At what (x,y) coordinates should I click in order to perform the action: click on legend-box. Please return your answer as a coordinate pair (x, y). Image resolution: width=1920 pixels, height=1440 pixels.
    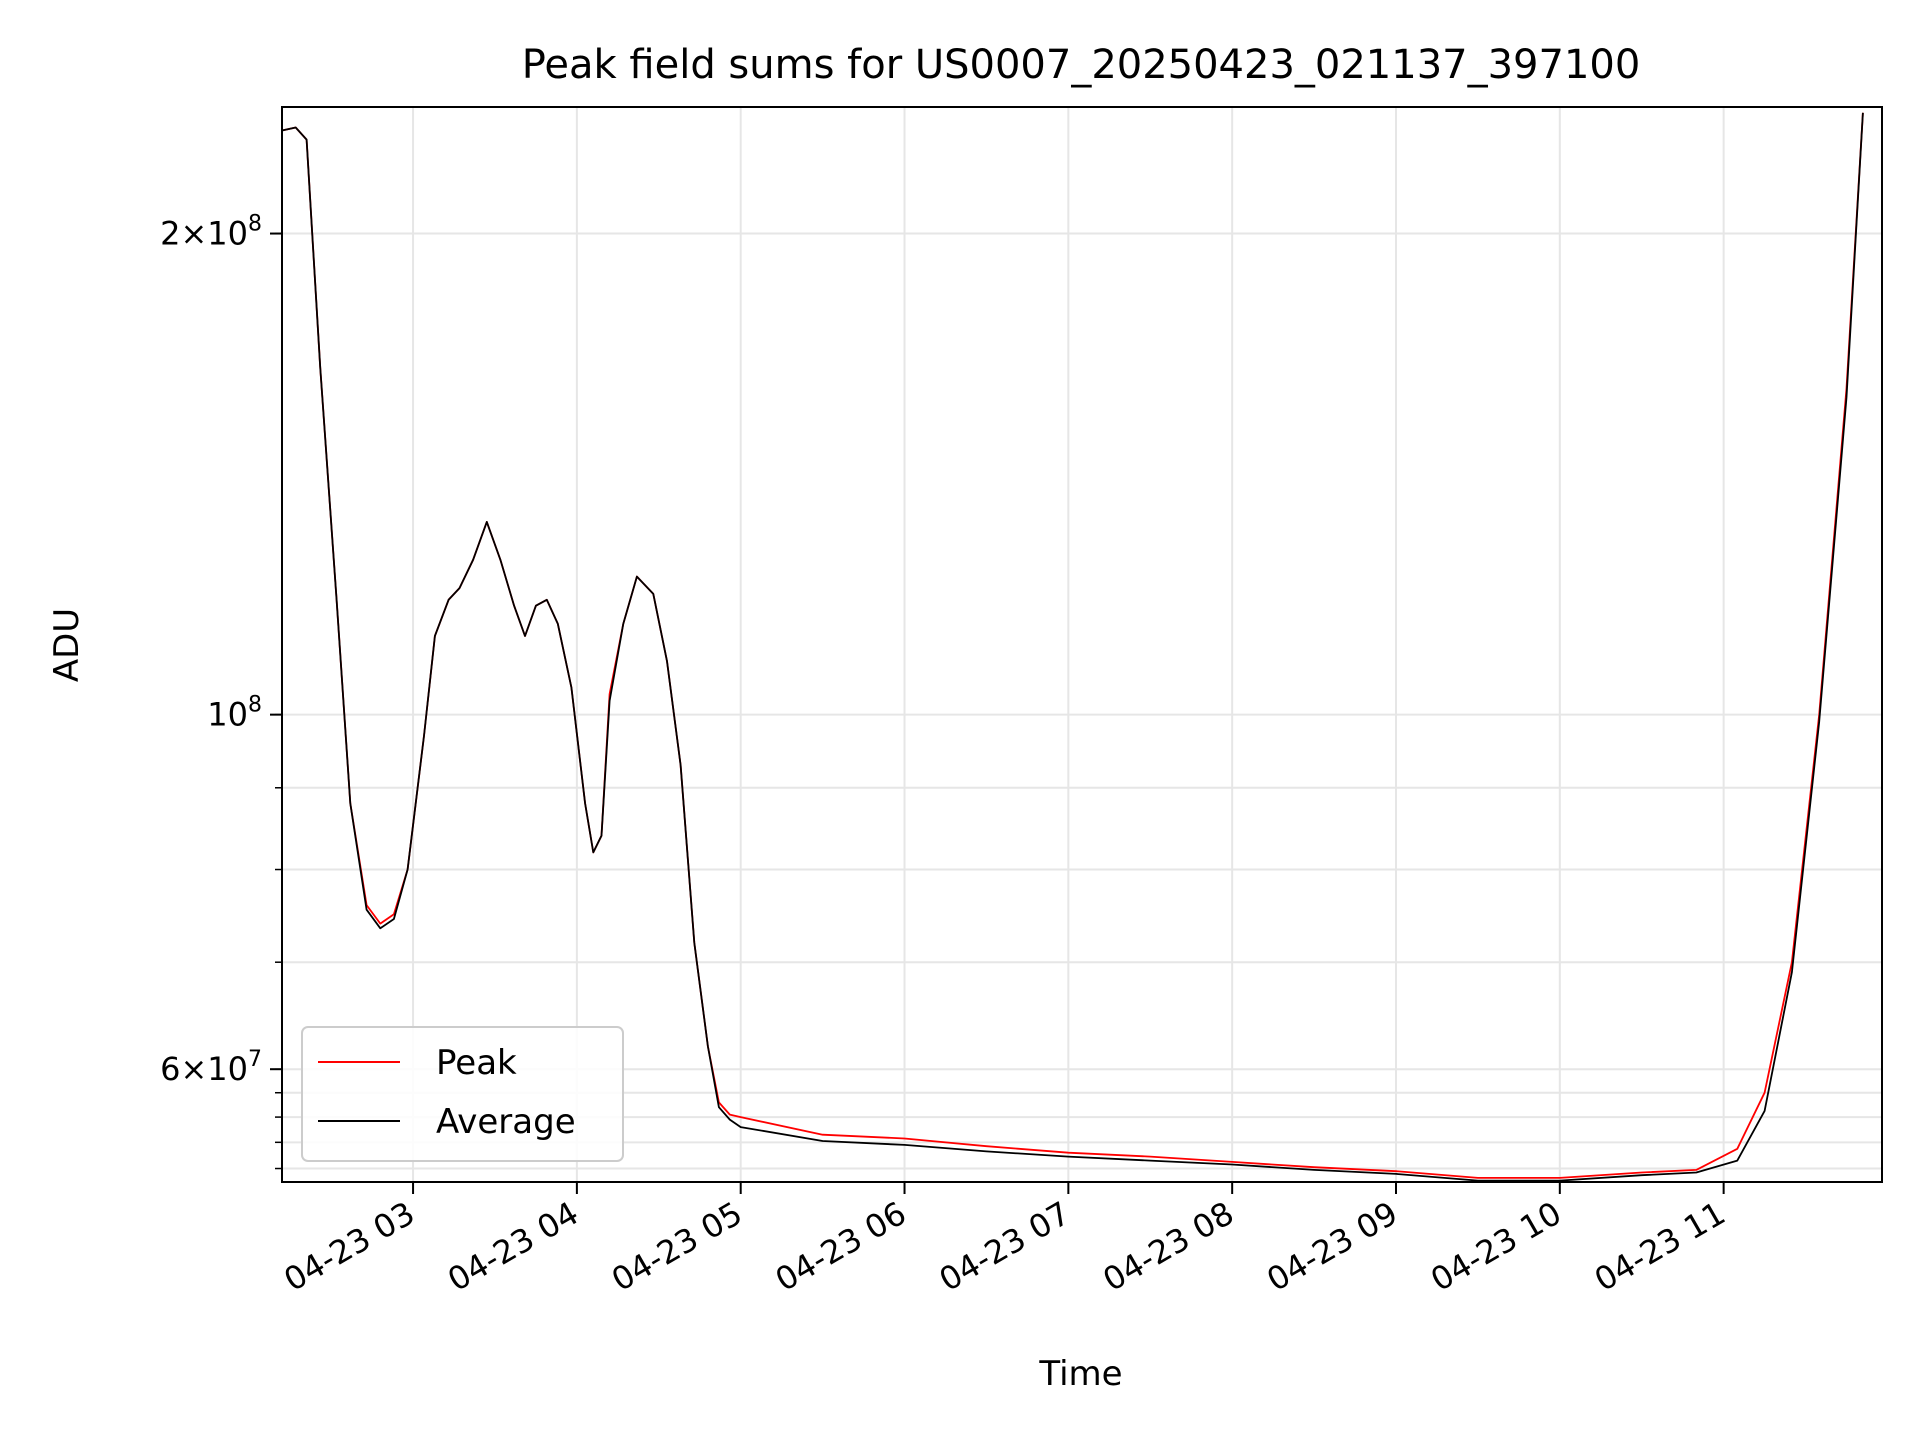
    Looking at the image, I should click on (462, 1094).